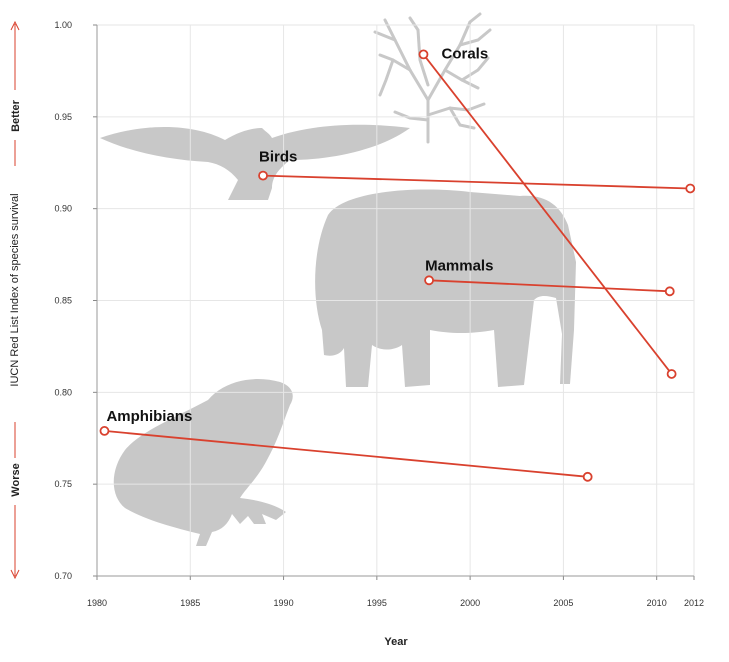  I want to click on series-mammals: Mammals, so click(549, 277).